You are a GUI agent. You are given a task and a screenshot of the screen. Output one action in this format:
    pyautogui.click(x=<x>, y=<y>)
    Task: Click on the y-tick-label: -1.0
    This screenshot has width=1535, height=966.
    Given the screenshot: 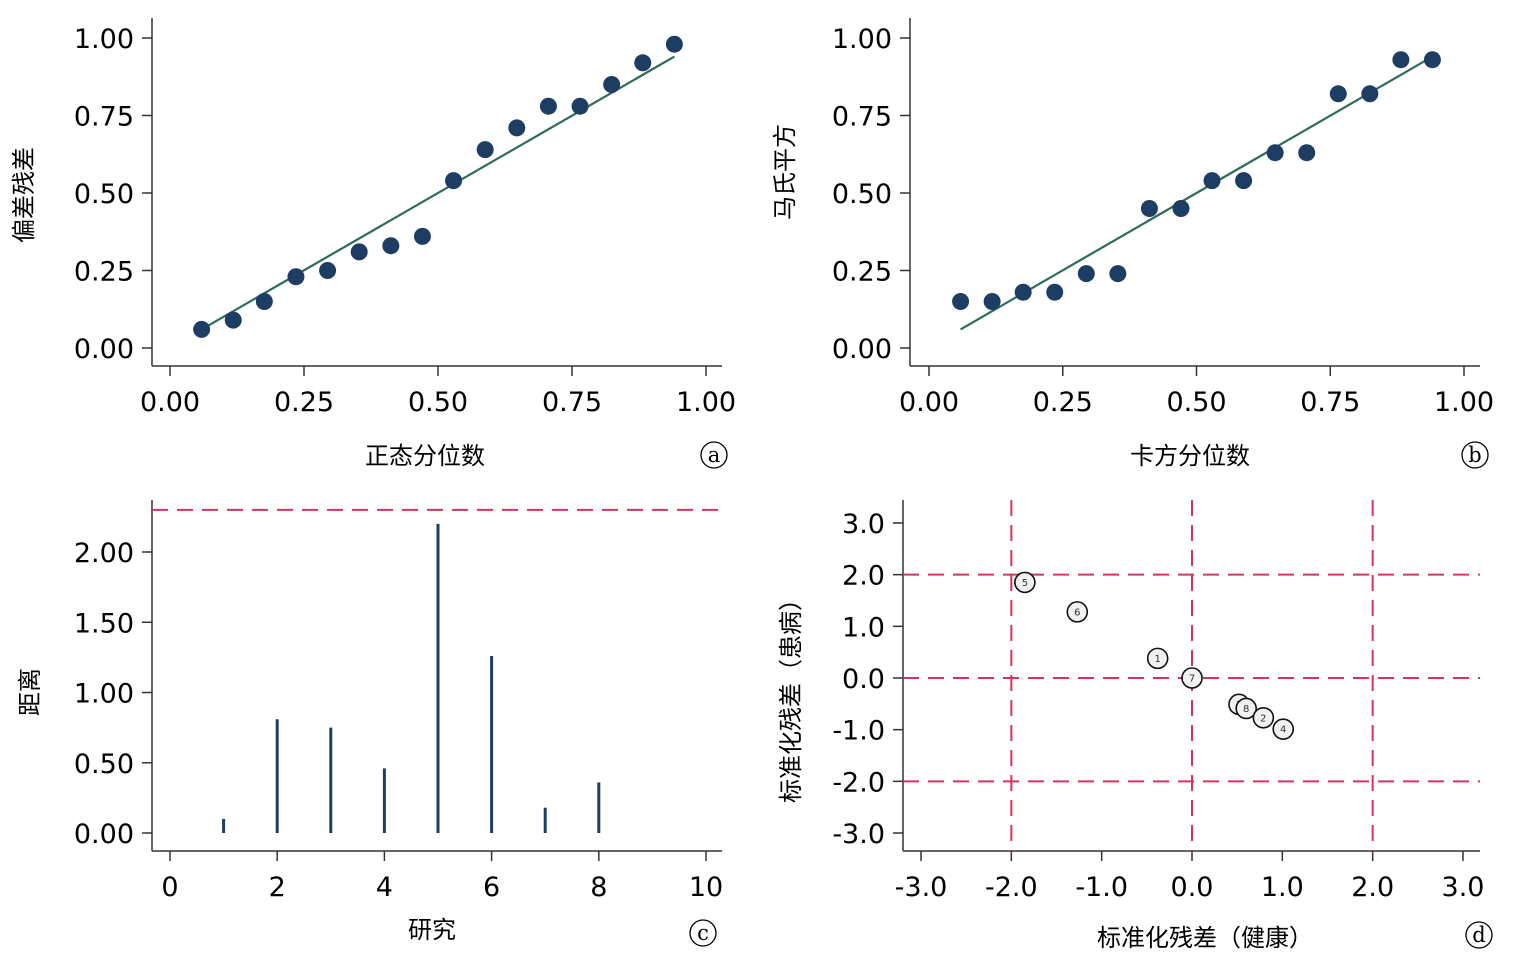 What is the action you would take?
    pyautogui.click(x=858, y=731)
    